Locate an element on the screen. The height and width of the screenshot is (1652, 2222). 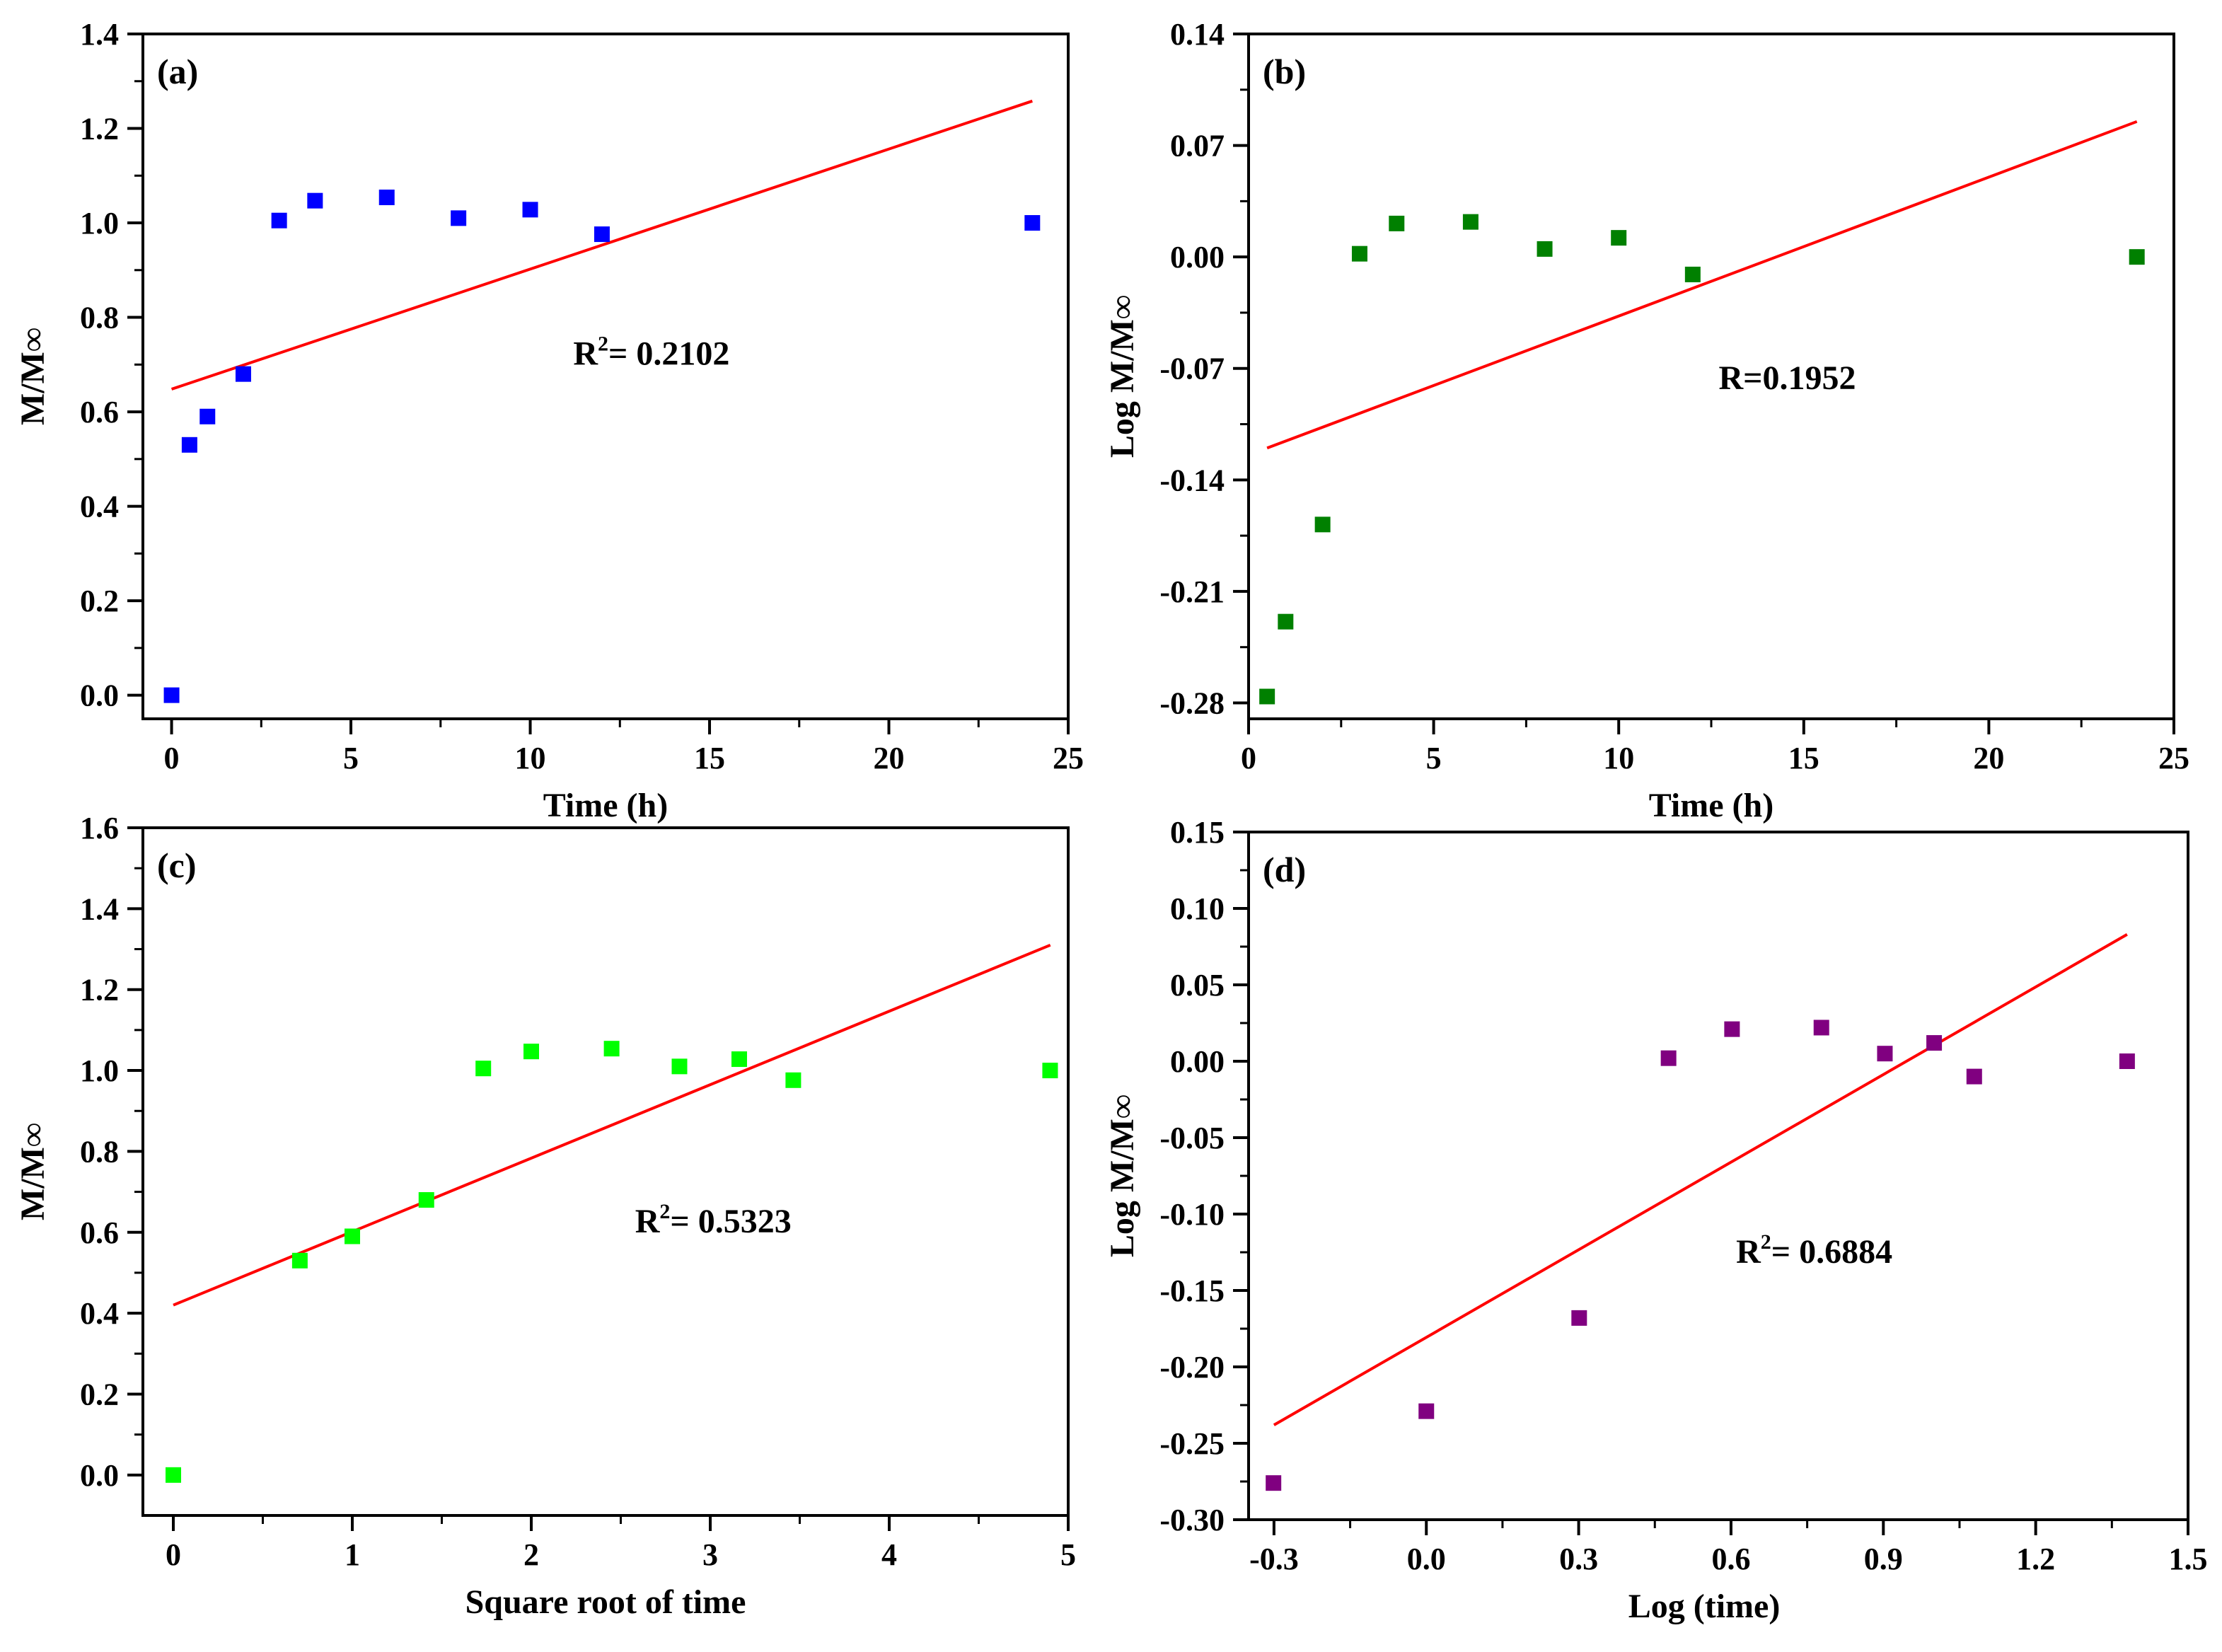
y-tick-label: 0.2 is located at coordinates (99, 601).